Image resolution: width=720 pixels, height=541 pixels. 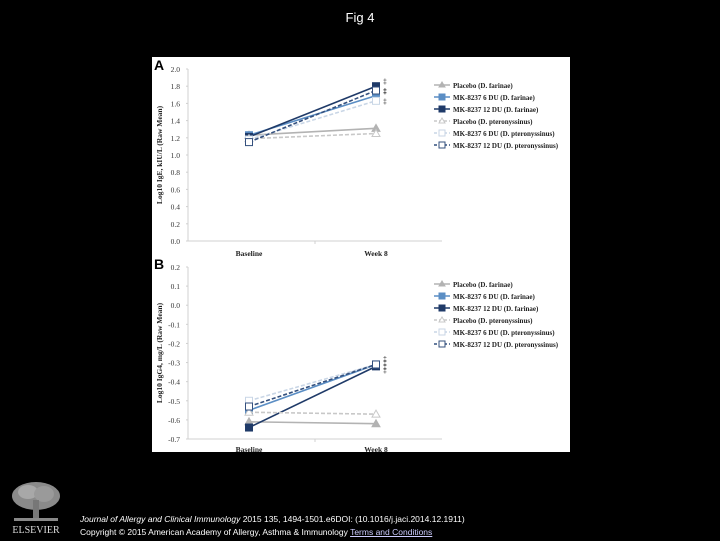 I want to click on y-tick-label: -0.7, so click(x=174, y=439).